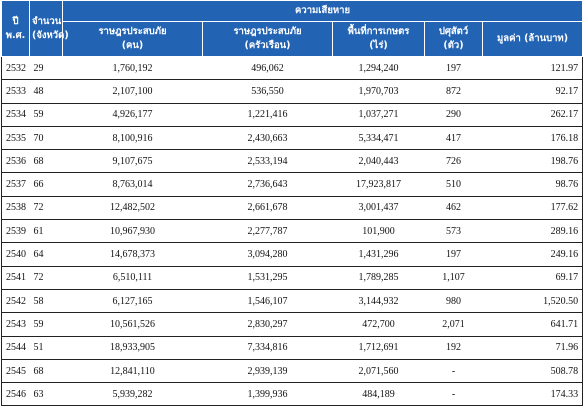 The height and width of the screenshot is (409, 583). What do you see at coordinates (132, 324) in the screenshot?
I see `table-cell: 10,561,526` at bounding box center [132, 324].